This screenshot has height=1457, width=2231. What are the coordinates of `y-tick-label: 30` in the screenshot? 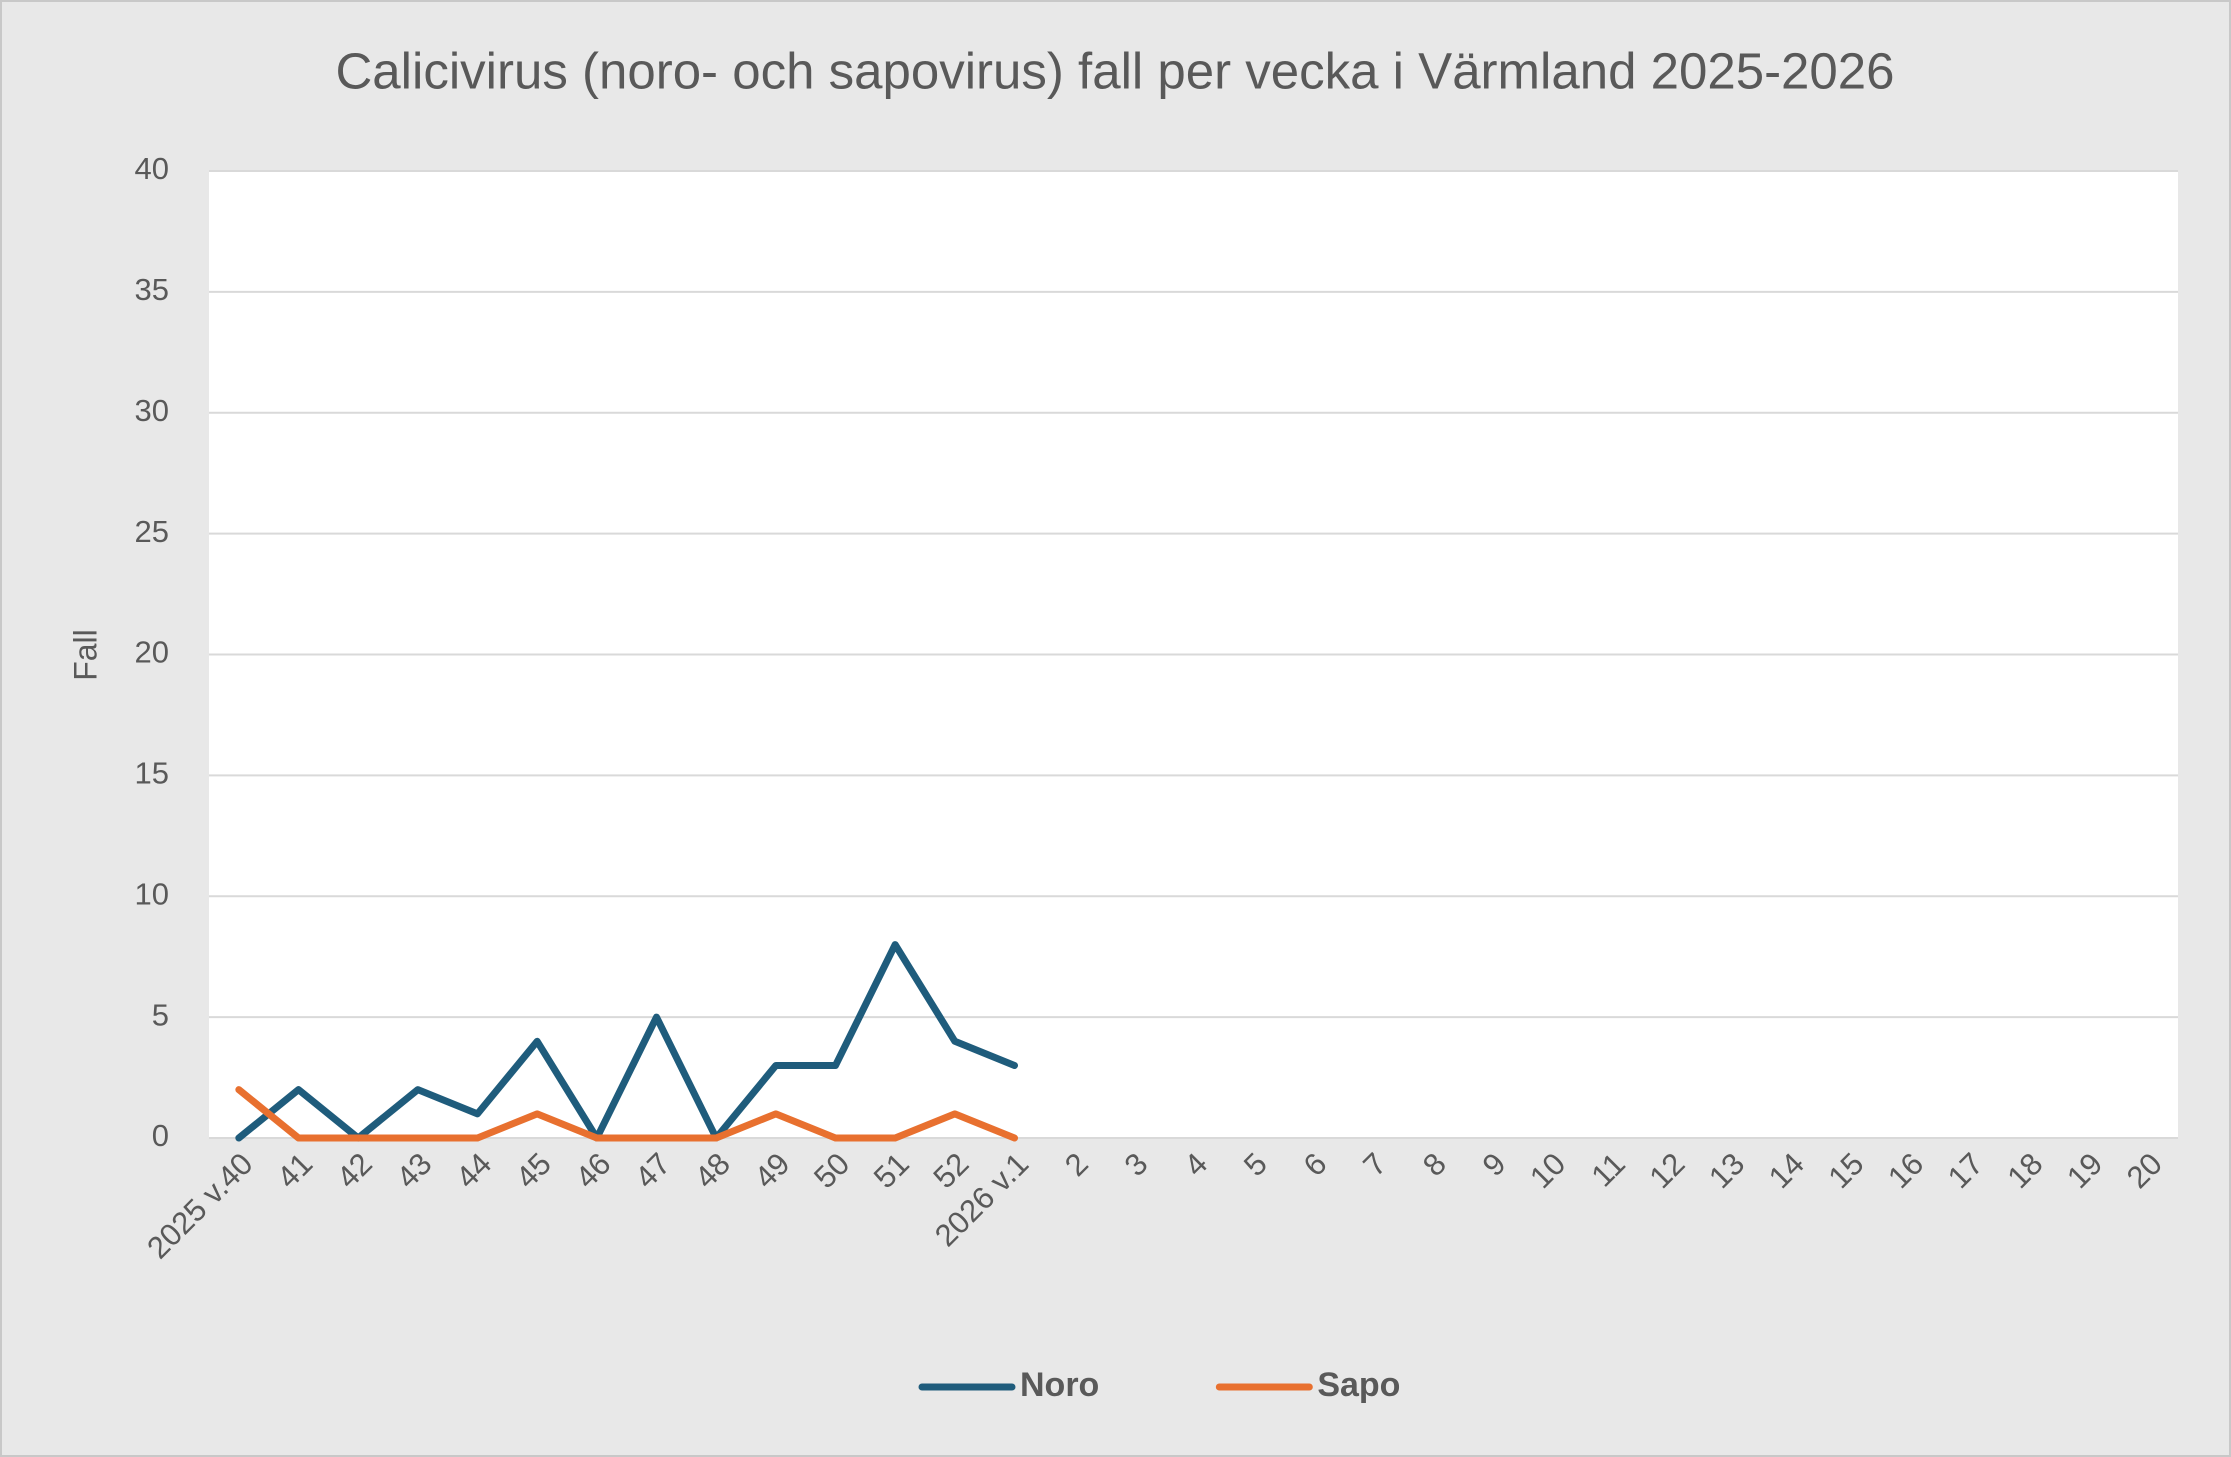 It's located at (152, 410).